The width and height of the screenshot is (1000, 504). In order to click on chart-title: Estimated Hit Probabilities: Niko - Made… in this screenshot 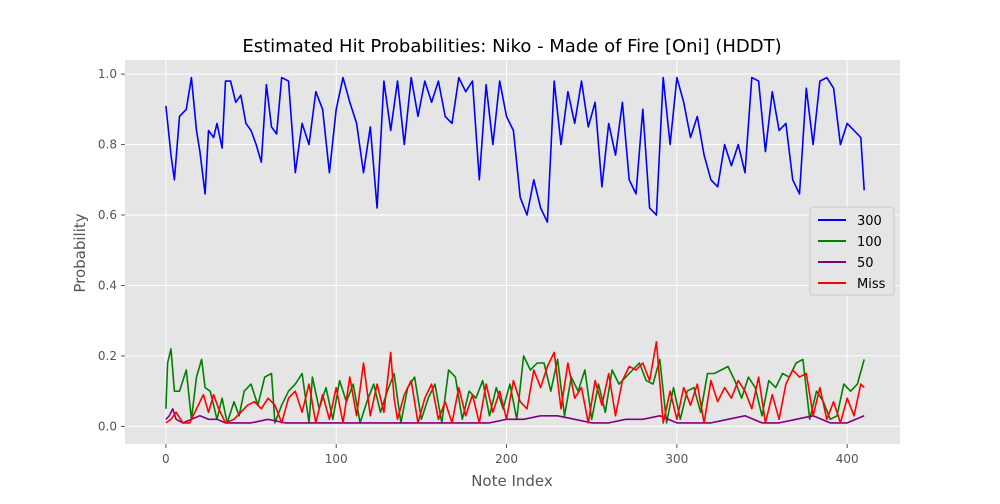, I will do `click(511, 46)`.